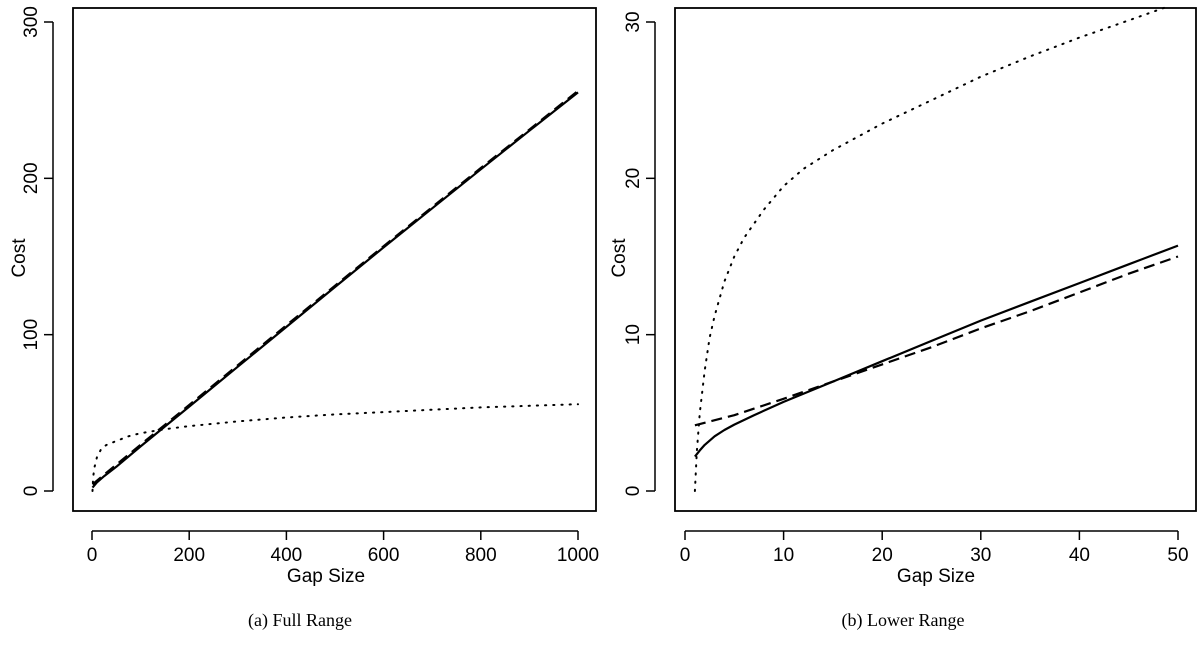 This screenshot has height=669, width=1200. I want to click on panel-caption: (a) Full Range, so click(300, 620).